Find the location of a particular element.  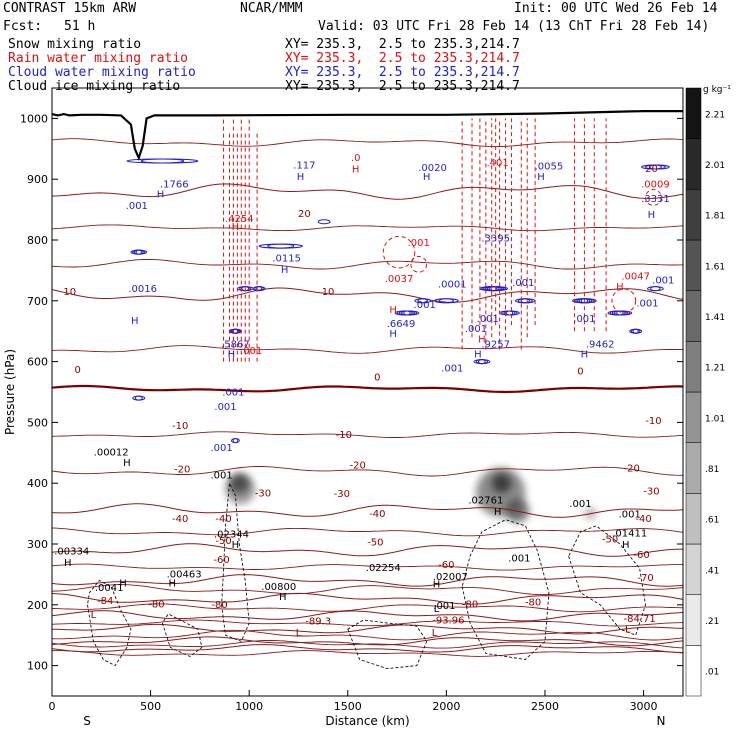

forecast-label: Fcst: is located at coordinates (23, 26).